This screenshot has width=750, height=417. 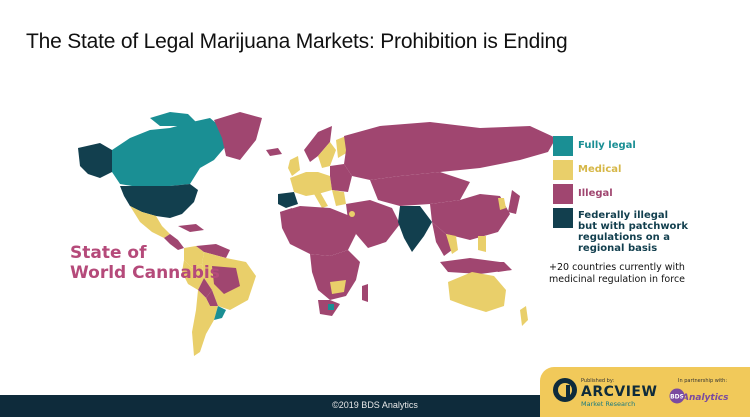 I want to click on region-zimbabwe, so click(x=338, y=287).